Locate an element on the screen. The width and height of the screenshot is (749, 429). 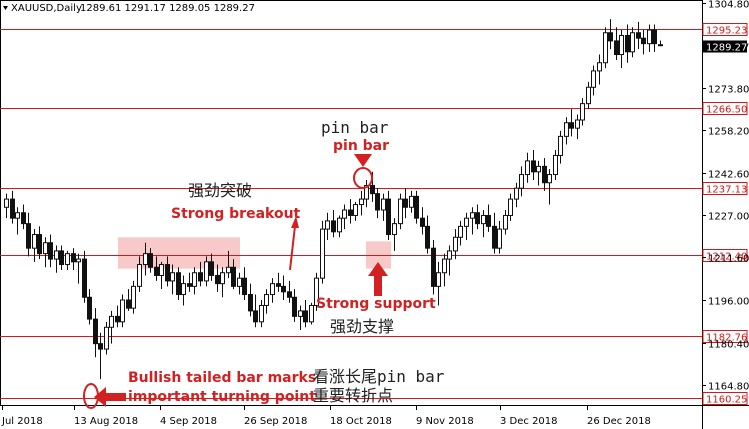
current-price-box is located at coordinates (725, 46).